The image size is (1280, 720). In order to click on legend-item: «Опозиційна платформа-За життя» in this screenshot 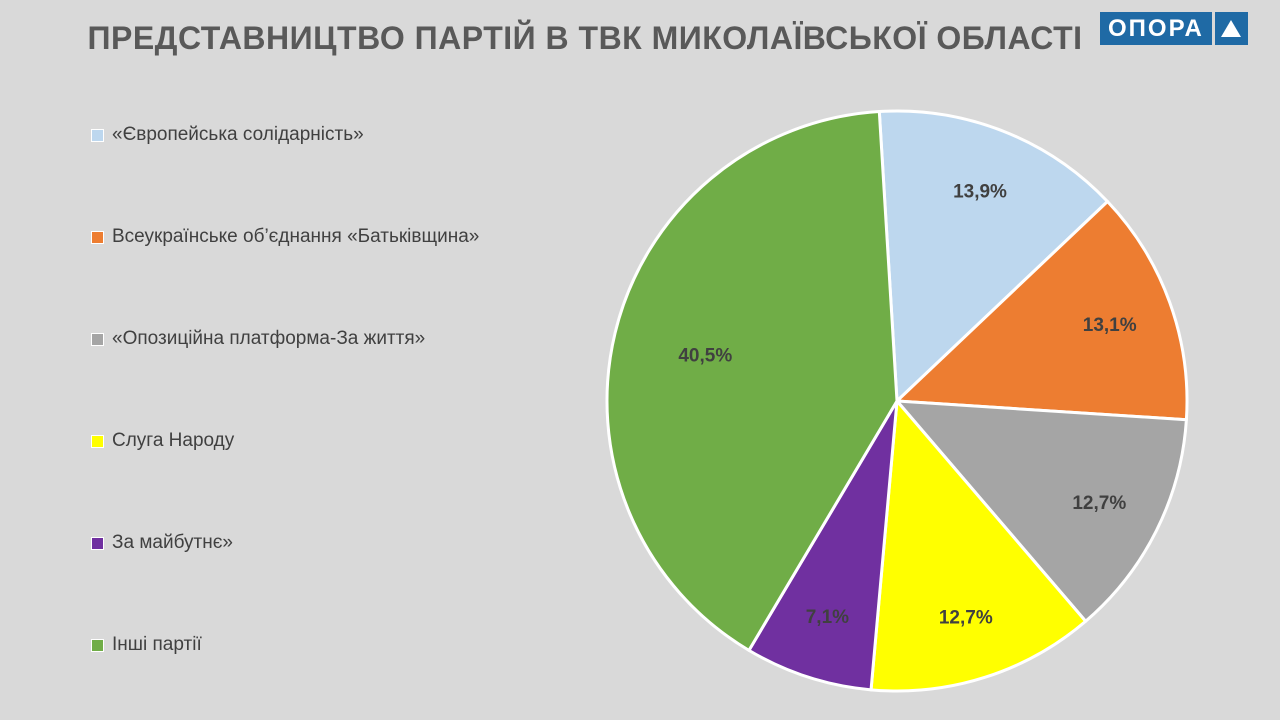, I will do `click(258, 339)`.